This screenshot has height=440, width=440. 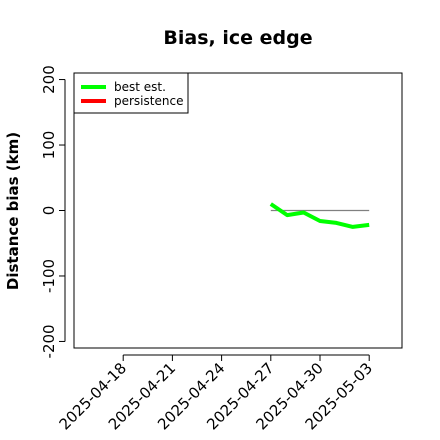 What do you see at coordinates (49, 341) in the screenshot?
I see `y-tick-label: -200` at bounding box center [49, 341].